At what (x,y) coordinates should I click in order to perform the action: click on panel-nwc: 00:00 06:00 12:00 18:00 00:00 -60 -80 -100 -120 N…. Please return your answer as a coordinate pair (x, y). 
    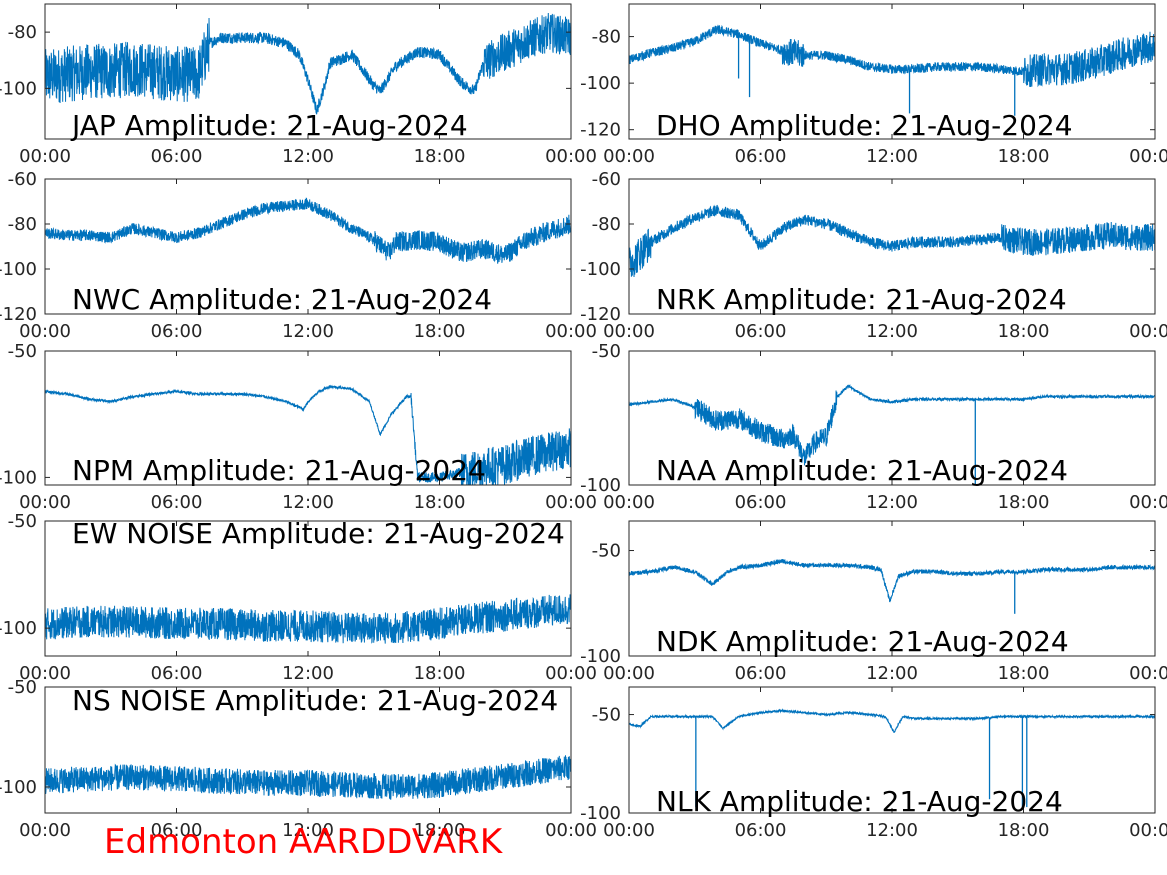
    Looking at the image, I should click on (298, 255).